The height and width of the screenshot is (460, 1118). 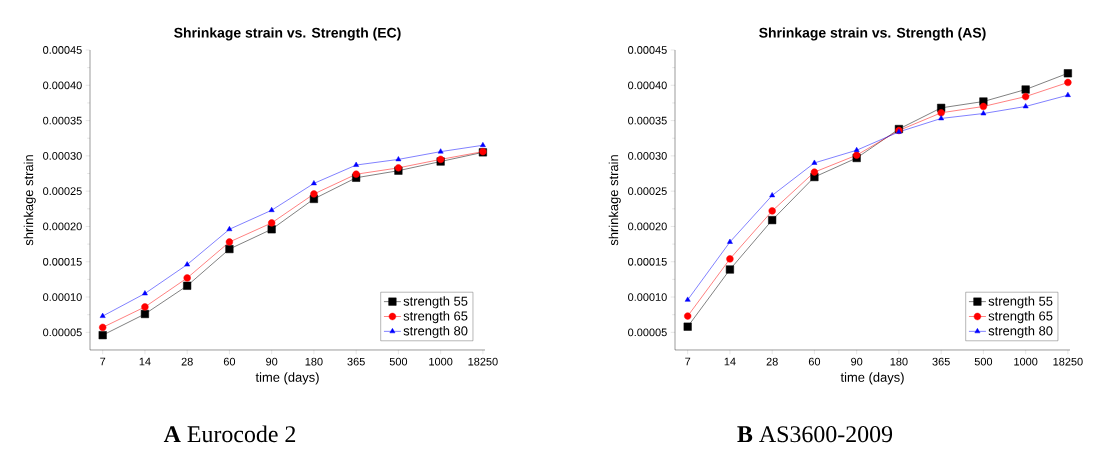 What do you see at coordinates (229, 434) in the screenshot?
I see `text: A Eurocode 2` at bounding box center [229, 434].